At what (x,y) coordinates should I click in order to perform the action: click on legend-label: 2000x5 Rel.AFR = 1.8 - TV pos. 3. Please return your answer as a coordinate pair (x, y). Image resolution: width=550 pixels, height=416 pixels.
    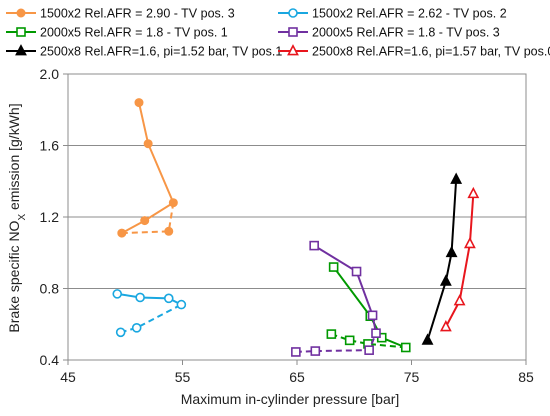
    Looking at the image, I should click on (406, 33).